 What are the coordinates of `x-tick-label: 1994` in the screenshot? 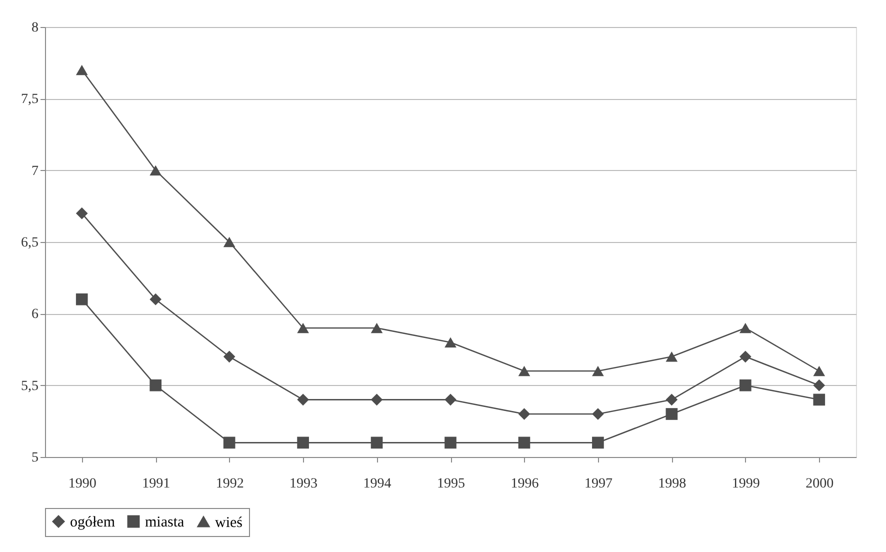 It's located at (377, 484).